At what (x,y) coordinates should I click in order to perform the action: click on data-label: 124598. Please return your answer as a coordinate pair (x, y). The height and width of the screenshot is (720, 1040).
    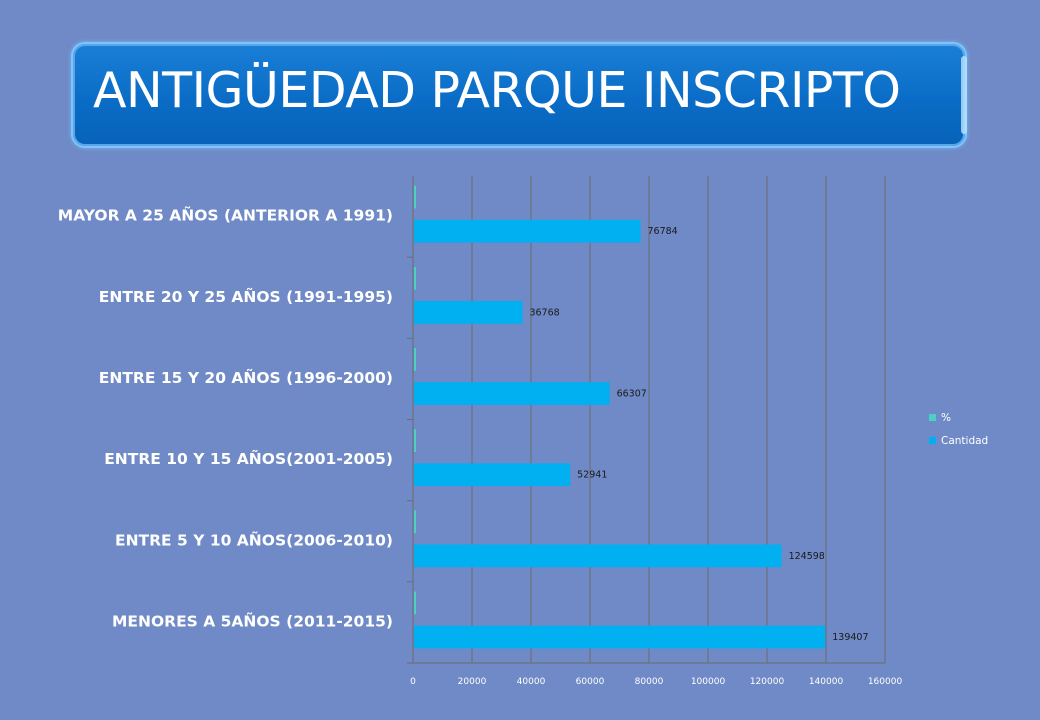
    Looking at the image, I should click on (807, 556).